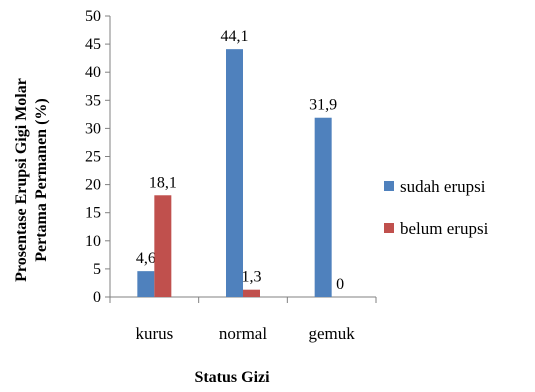 This screenshot has width=535, height=392. What do you see at coordinates (93, 128) in the screenshot?
I see `y-tick-label: 30` at bounding box center [93, 128].